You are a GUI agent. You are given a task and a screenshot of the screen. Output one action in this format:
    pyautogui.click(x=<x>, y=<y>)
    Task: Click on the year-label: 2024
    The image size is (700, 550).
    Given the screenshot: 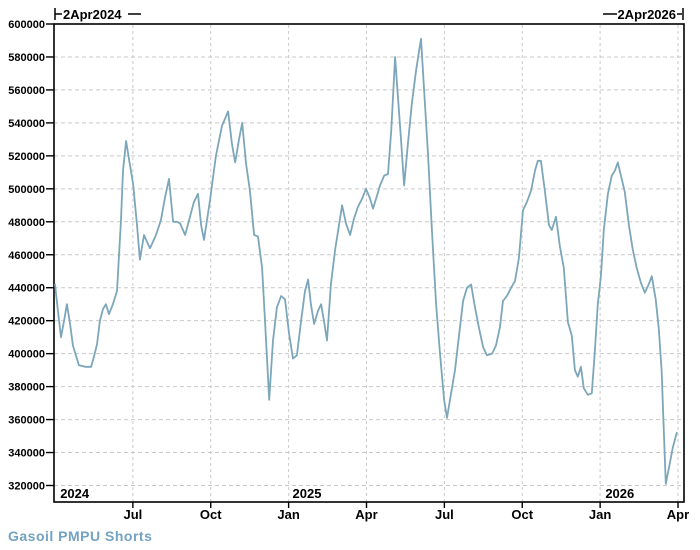 What is the action you would take?
    pyautogui.click(x=75, y=493)
    